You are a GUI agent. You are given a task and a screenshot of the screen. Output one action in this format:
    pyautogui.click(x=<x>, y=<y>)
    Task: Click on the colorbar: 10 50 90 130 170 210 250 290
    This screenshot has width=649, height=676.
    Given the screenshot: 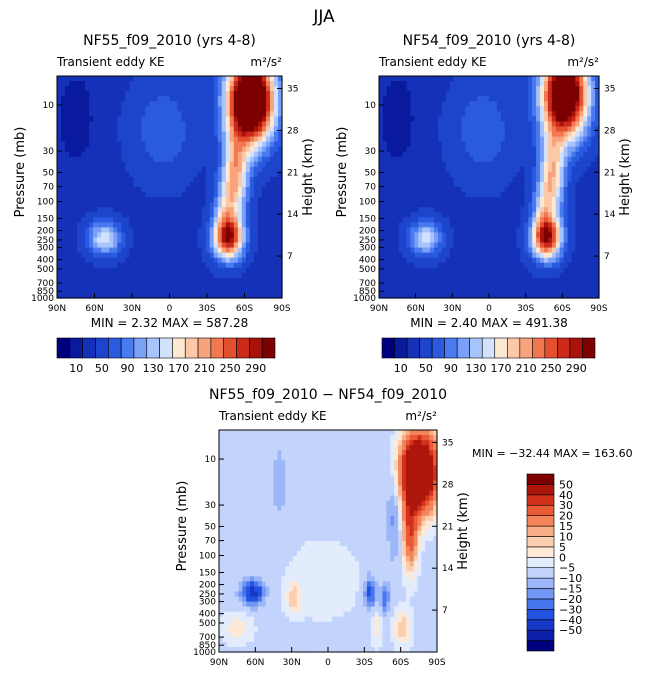 What is the action you would take?
    pyautogui.click(x=166, y=356)
    